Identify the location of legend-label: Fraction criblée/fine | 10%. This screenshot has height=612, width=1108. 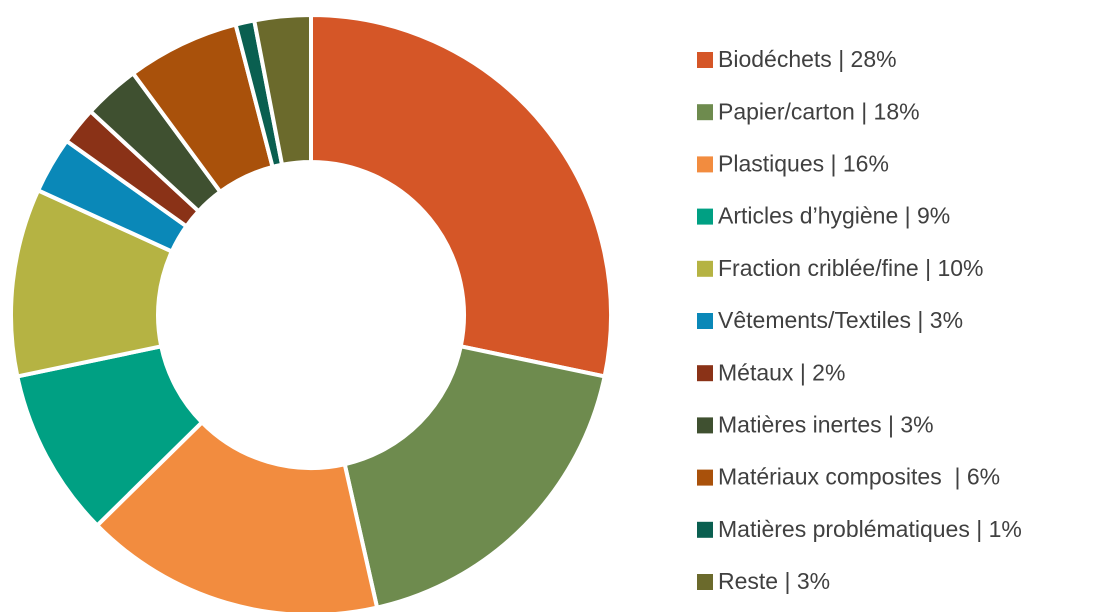
(851, 268).